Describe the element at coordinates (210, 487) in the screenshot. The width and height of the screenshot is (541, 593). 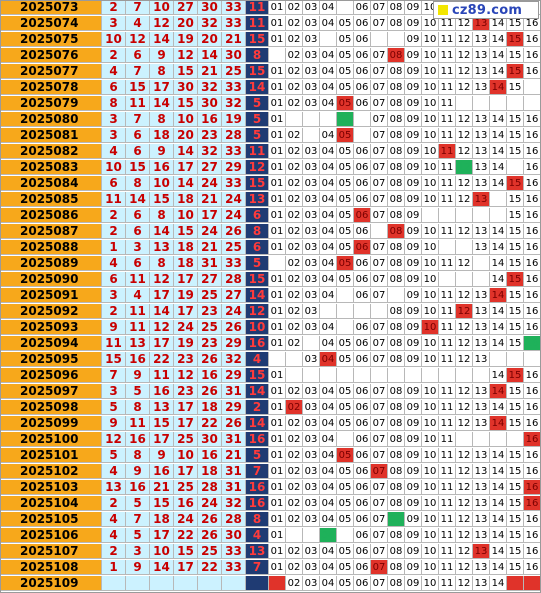
I see `red-ball-number: 28` at that location.